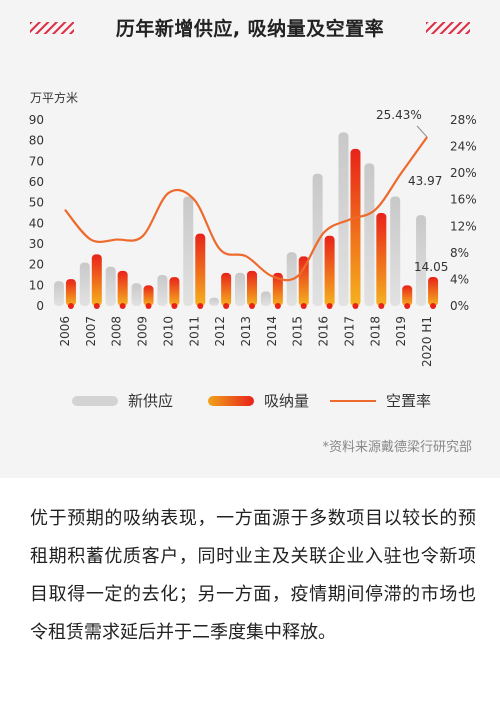 Image resolution: width=500 pixels, height=717 pixels. I want to click on y-left-tick-label: 0, so click(40, 306).